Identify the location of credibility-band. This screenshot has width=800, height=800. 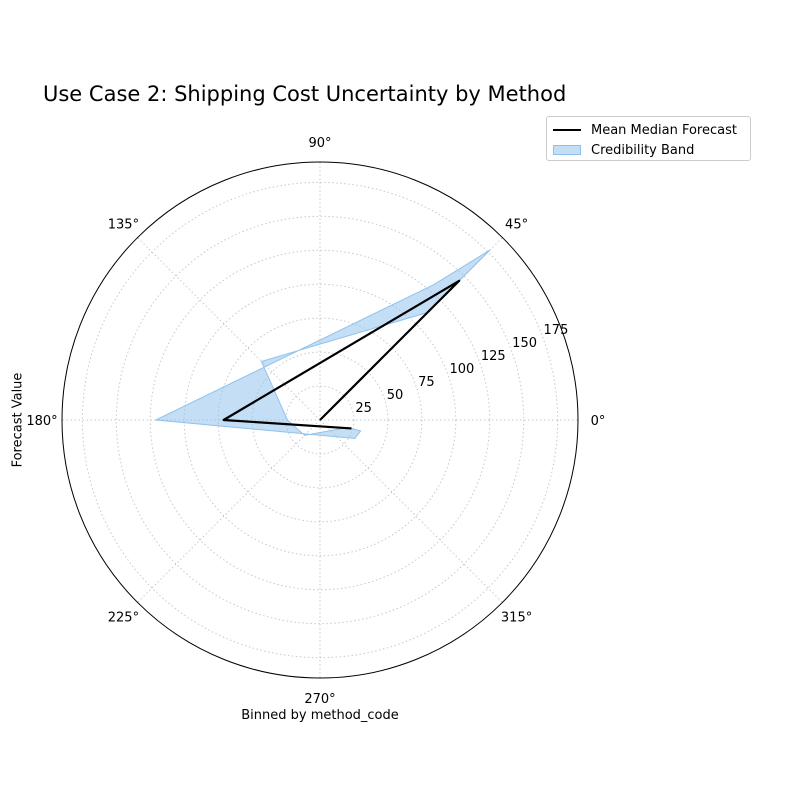
(322, 344).